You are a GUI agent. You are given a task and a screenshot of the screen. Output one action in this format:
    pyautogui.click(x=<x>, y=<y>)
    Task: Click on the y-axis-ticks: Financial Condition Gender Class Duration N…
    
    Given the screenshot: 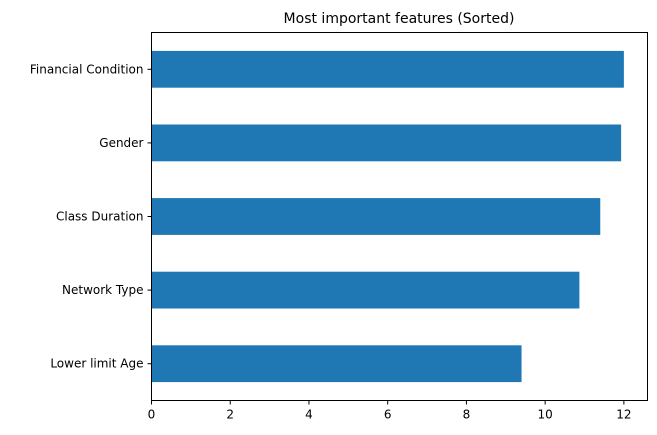 What is the action you would take?
    pyautogui.click(x=91, y=216)
    